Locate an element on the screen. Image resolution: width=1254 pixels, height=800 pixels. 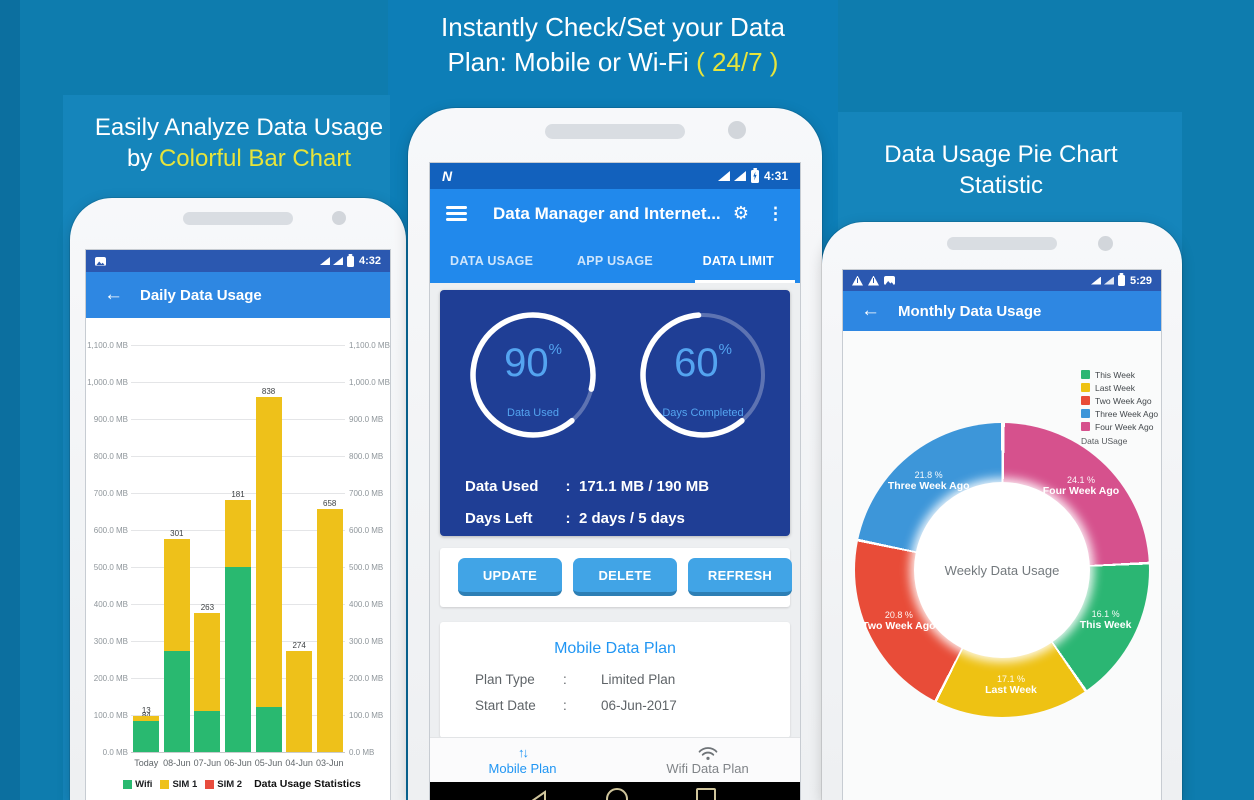
wifi-icon is located at coordinates (707, 753).